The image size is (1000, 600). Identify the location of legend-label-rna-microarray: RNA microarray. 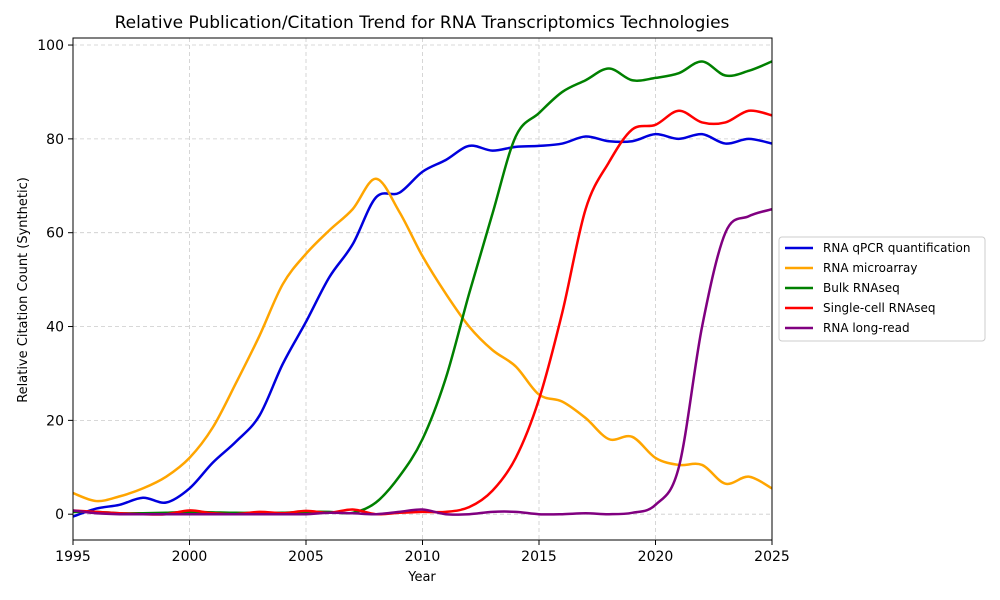
(870, 268).